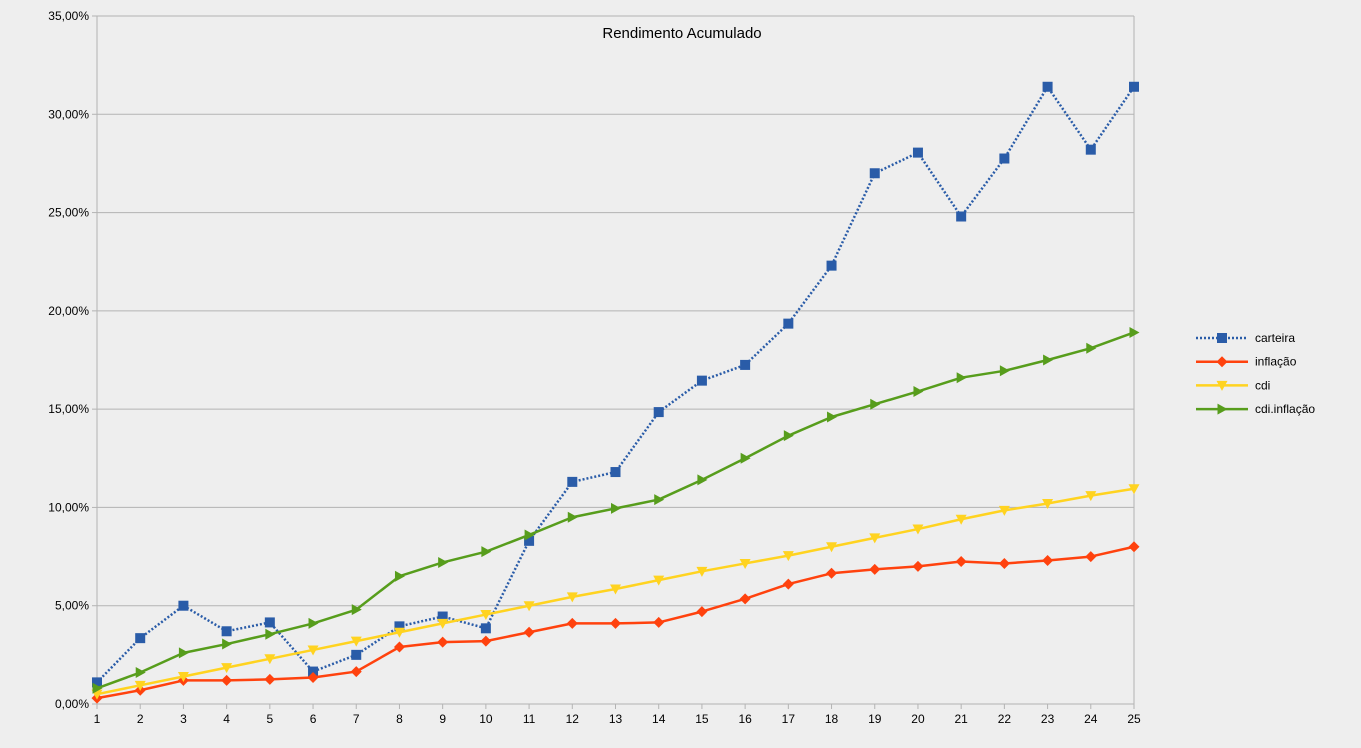 The width and height of the screenshot is (1361, 748). Describe the element at coordinates (875, 719) in the screenshot. I see `x-tick-label: 19` at that location.